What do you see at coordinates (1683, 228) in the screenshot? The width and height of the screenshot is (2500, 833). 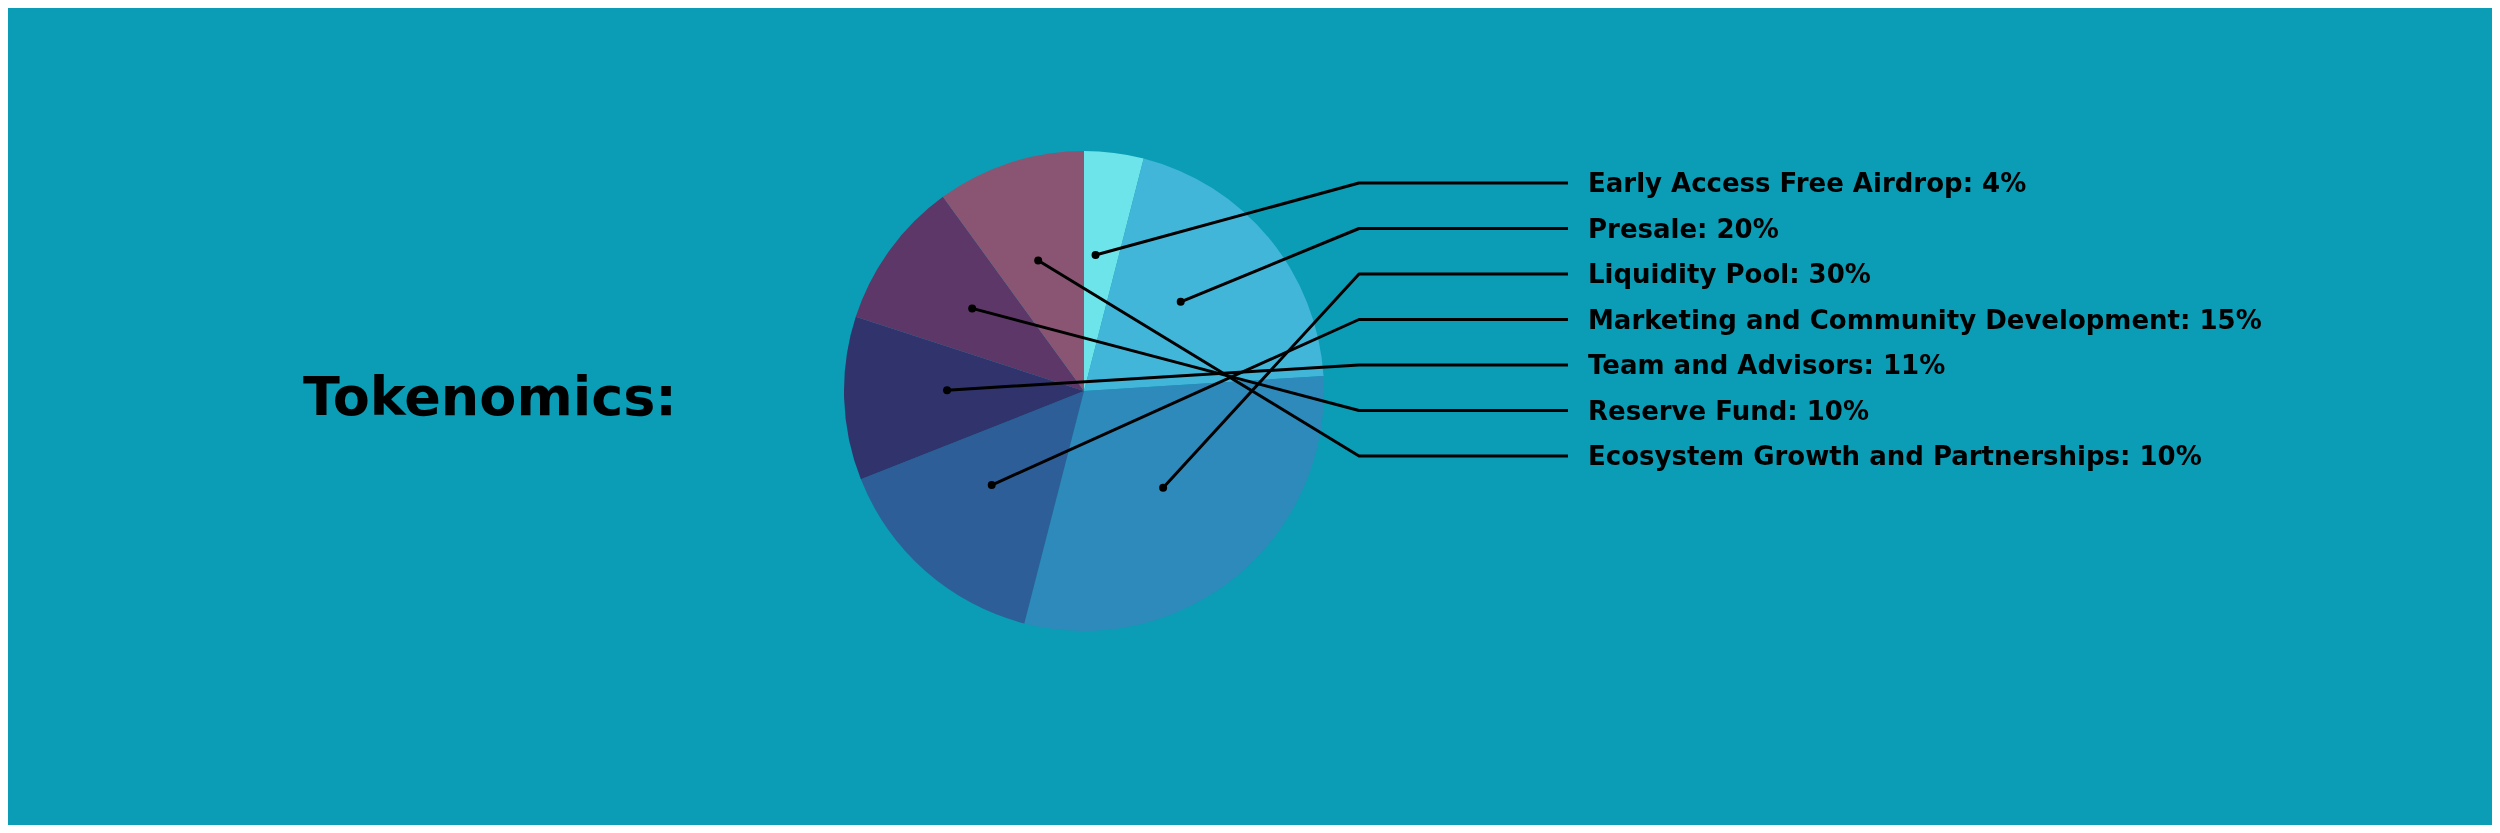 I see `slice-label: Presale: 20%` at bounding box center [1683, 228].